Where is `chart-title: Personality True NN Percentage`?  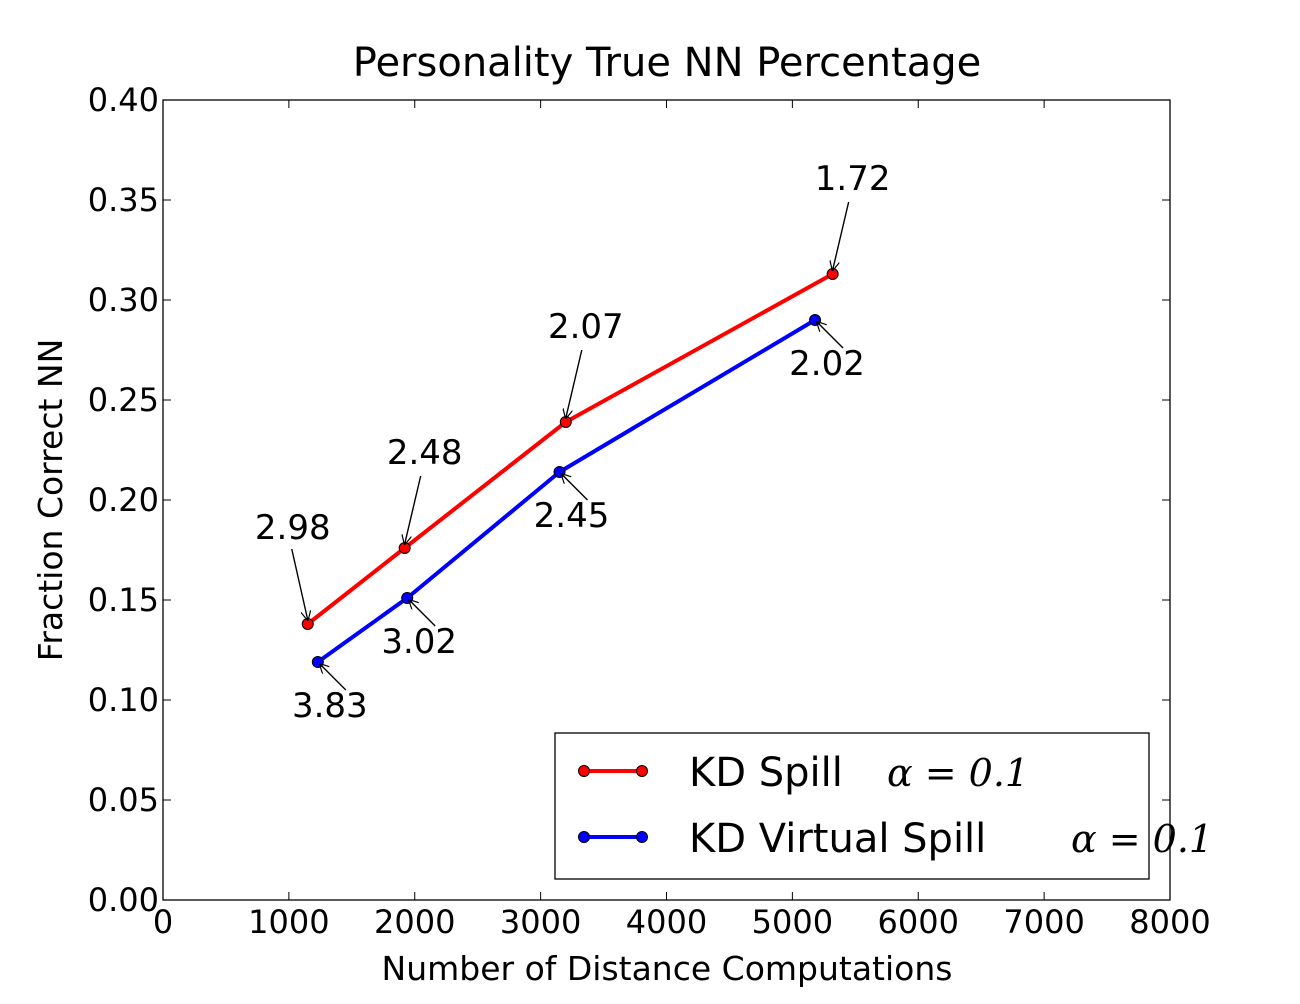
chart-title: Personality True NN Percentage is located at coordinates (667, 63).